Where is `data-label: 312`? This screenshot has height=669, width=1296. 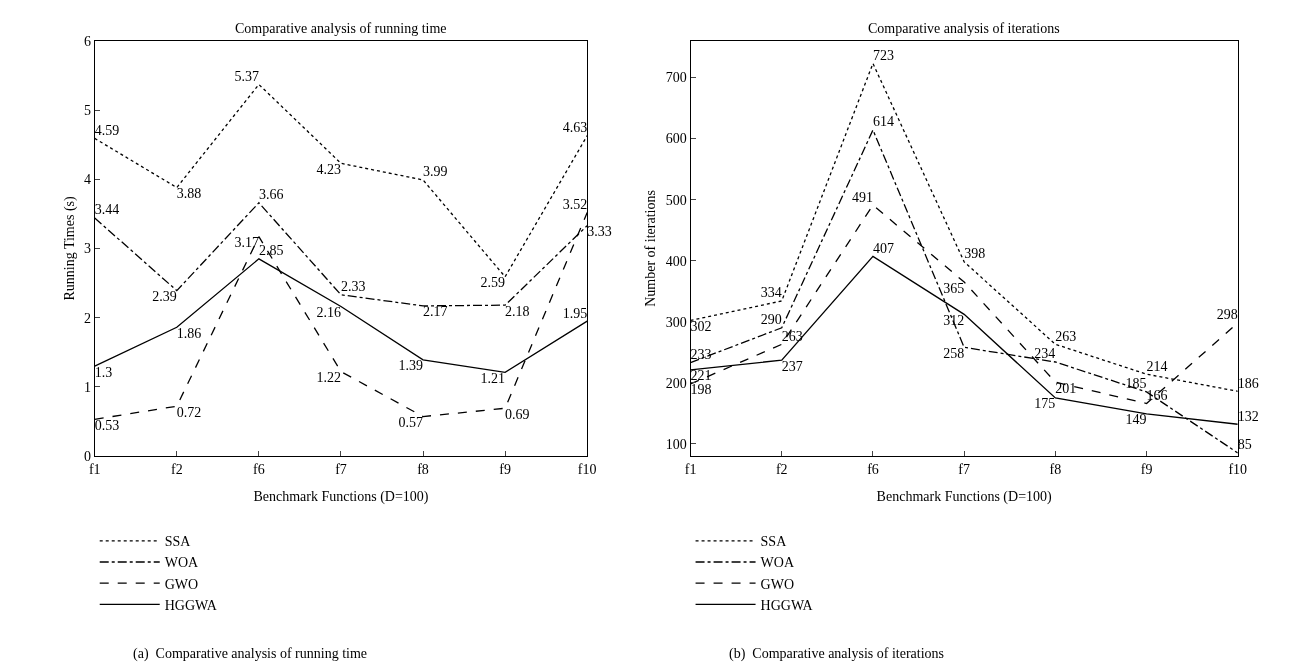
data-label: 312 is located at coordinates (954, 320).